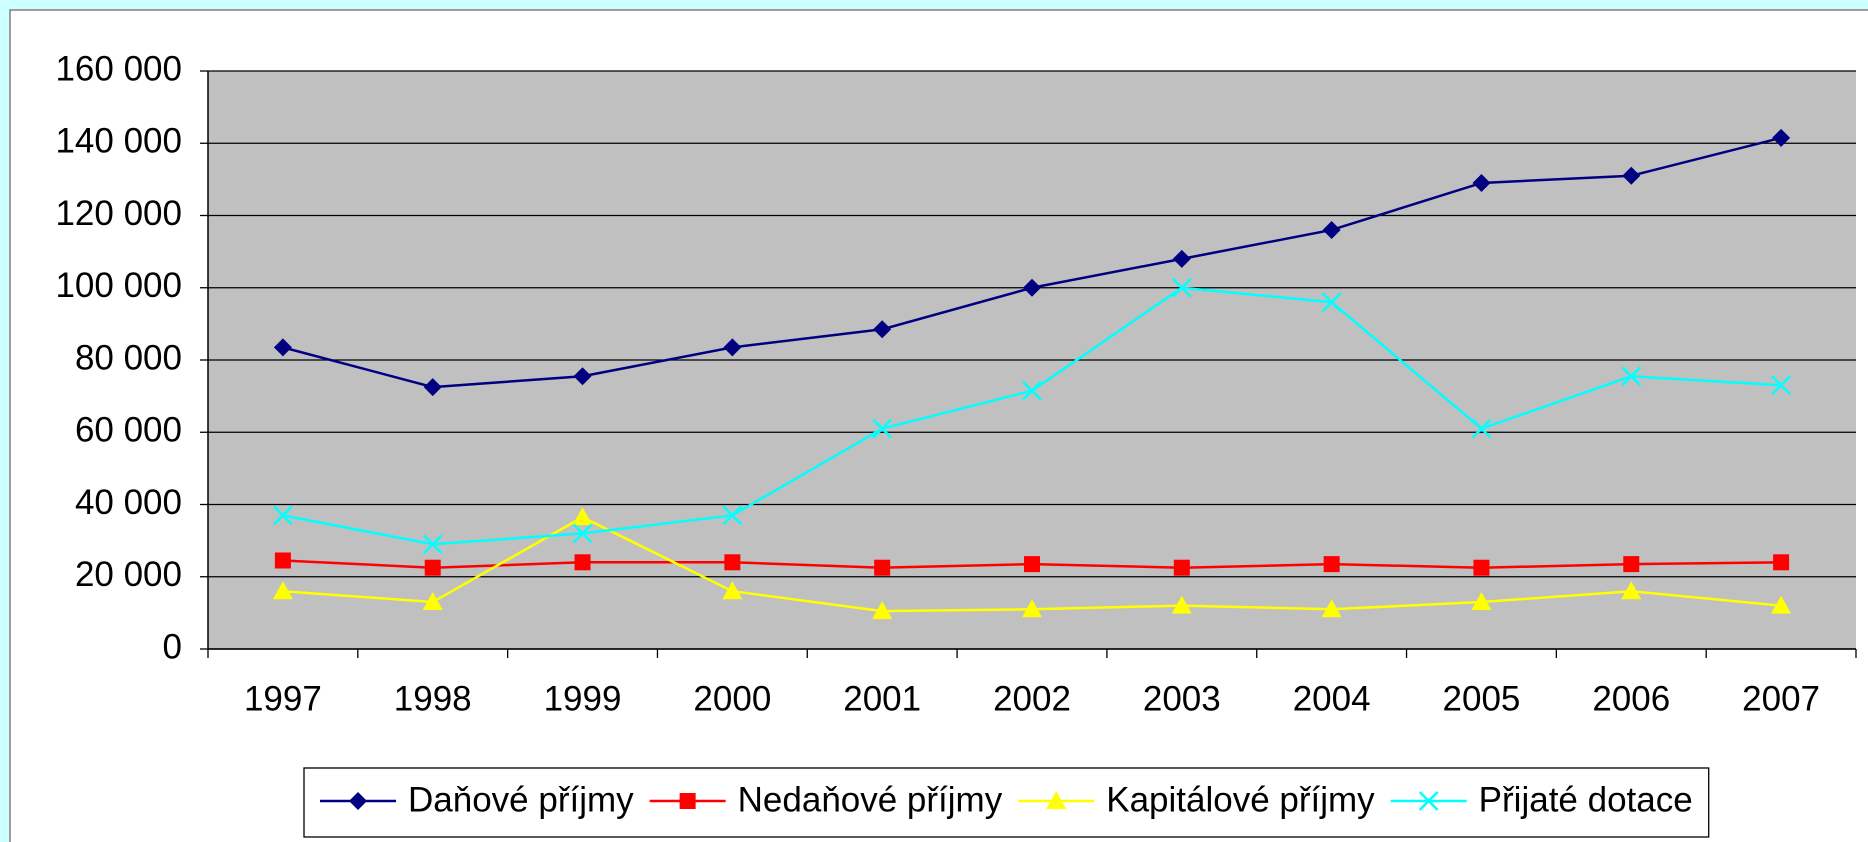  Describe the element at coordinates (128, 357) in the screenshot. I see `y-tick-label: 80 000` at that location.